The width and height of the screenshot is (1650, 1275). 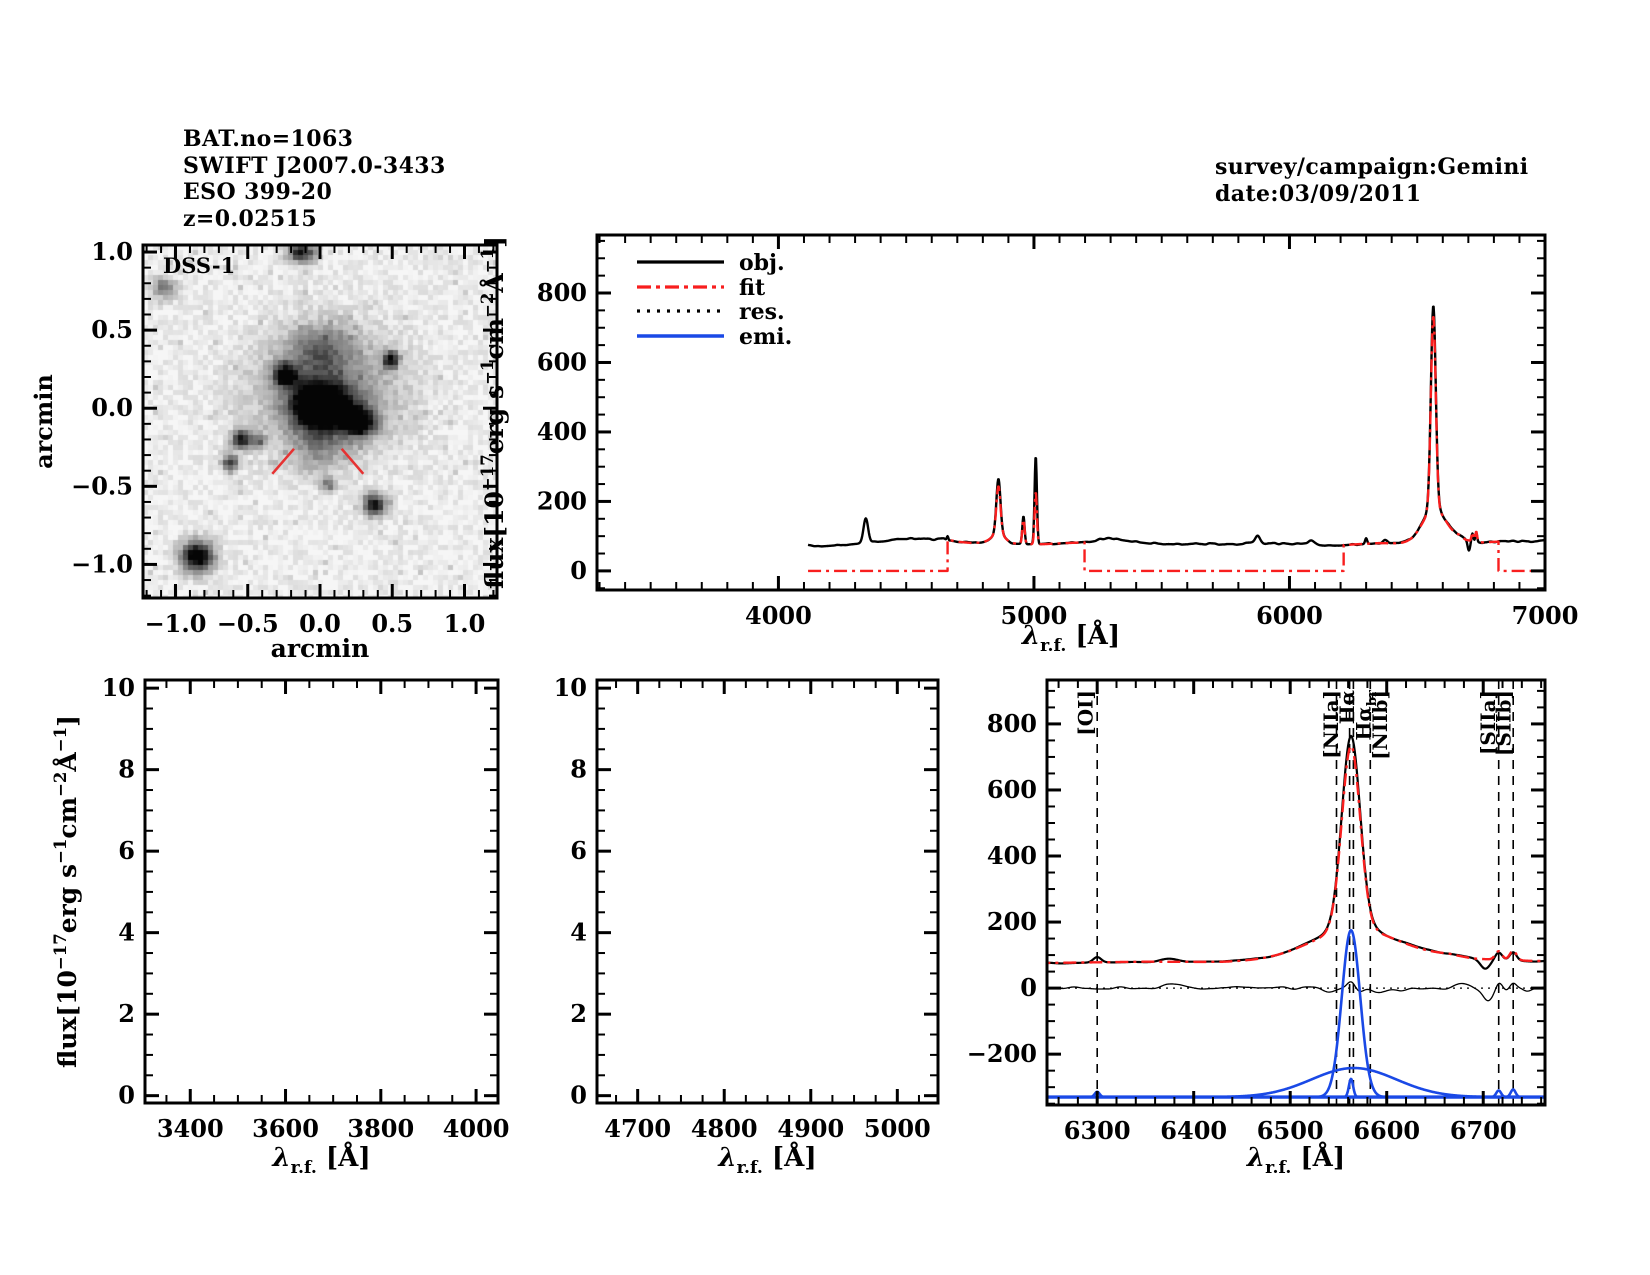 What do you see at coordinates (392, 623) in the screenshot?
I see `x-tick-label: 0.5` at bounding box center [392, 623].